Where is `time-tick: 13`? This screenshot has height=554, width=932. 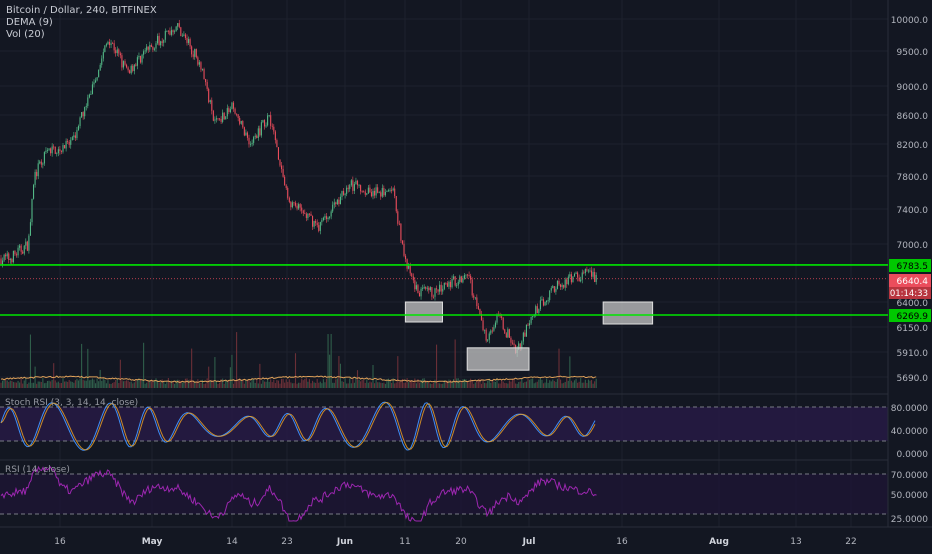 time-tick: 13 is located at coordinates (795, 542).